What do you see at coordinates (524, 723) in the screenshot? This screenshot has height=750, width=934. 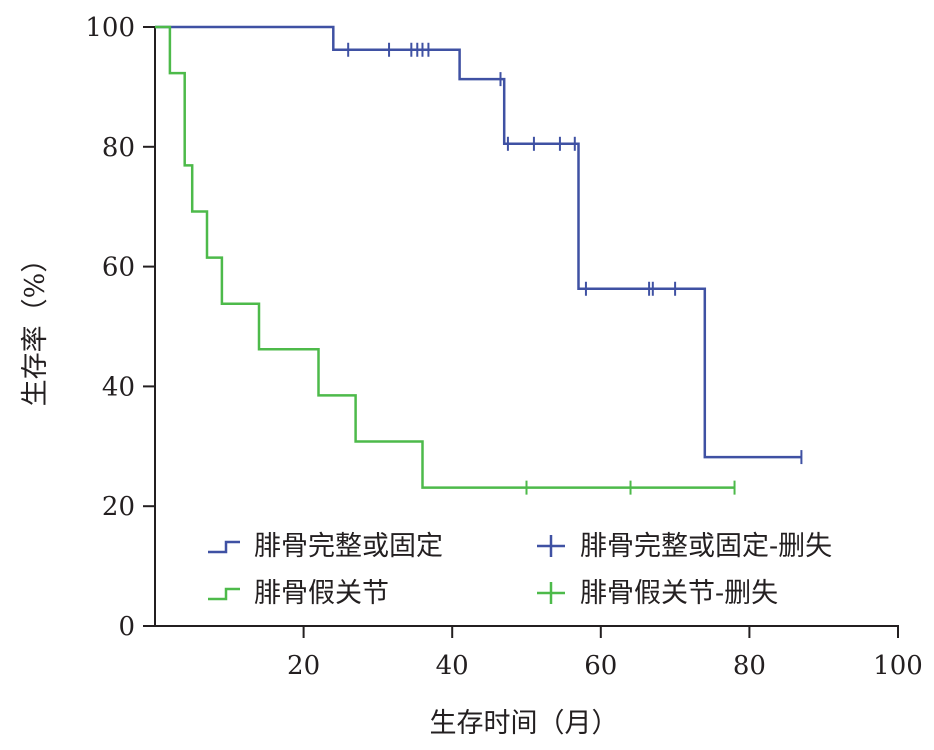 I see `x-axis-title: 生存时间（月）` at bounding box center [524, 723].